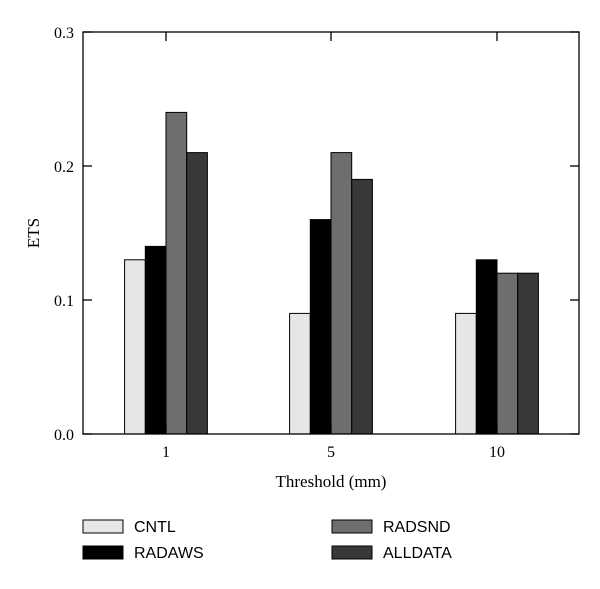 The height and width of the screenshot is (589, 600). I want to click on legend-label-alldata: ALLDATA, so click(417, 553).